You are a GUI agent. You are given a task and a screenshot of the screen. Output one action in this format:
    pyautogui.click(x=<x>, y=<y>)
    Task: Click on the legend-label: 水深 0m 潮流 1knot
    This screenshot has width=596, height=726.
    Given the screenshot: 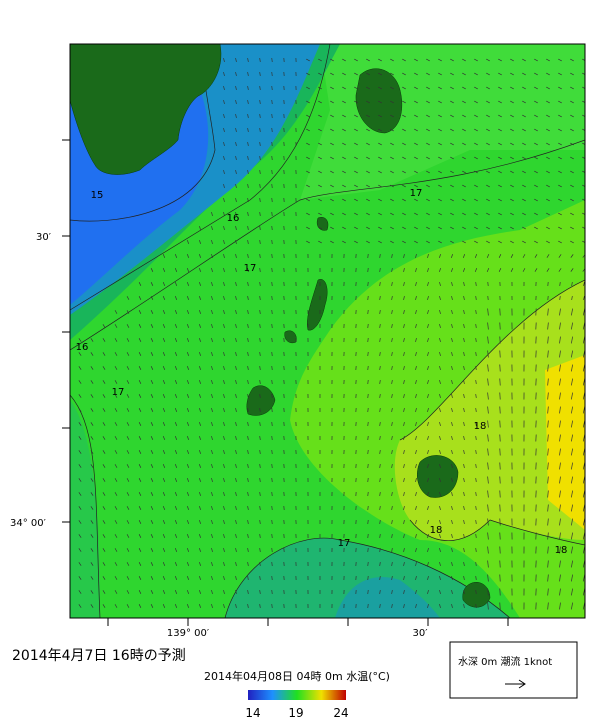 What is the action you would take?
    pyautogui.click(x=505, y=661)
    